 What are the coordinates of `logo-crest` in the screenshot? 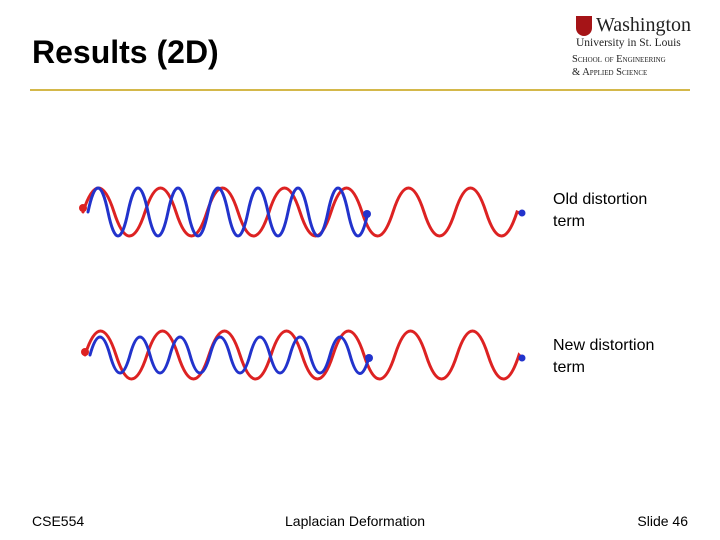 It's located at (584, 26).